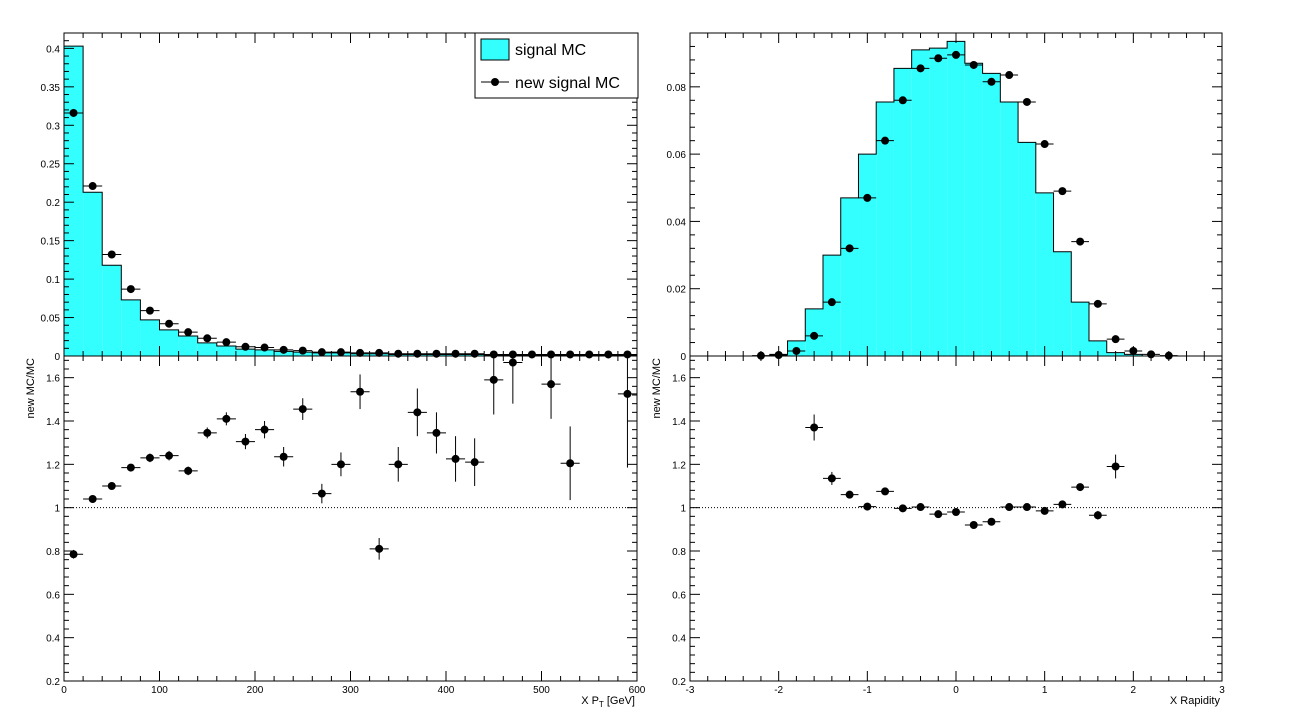 The width and height of the screenshot is (1297, 716). What do you see at coordinates (495, 49) in the screenshot?
I see `legend-hist-swatch` at bounding box center [495, 49].